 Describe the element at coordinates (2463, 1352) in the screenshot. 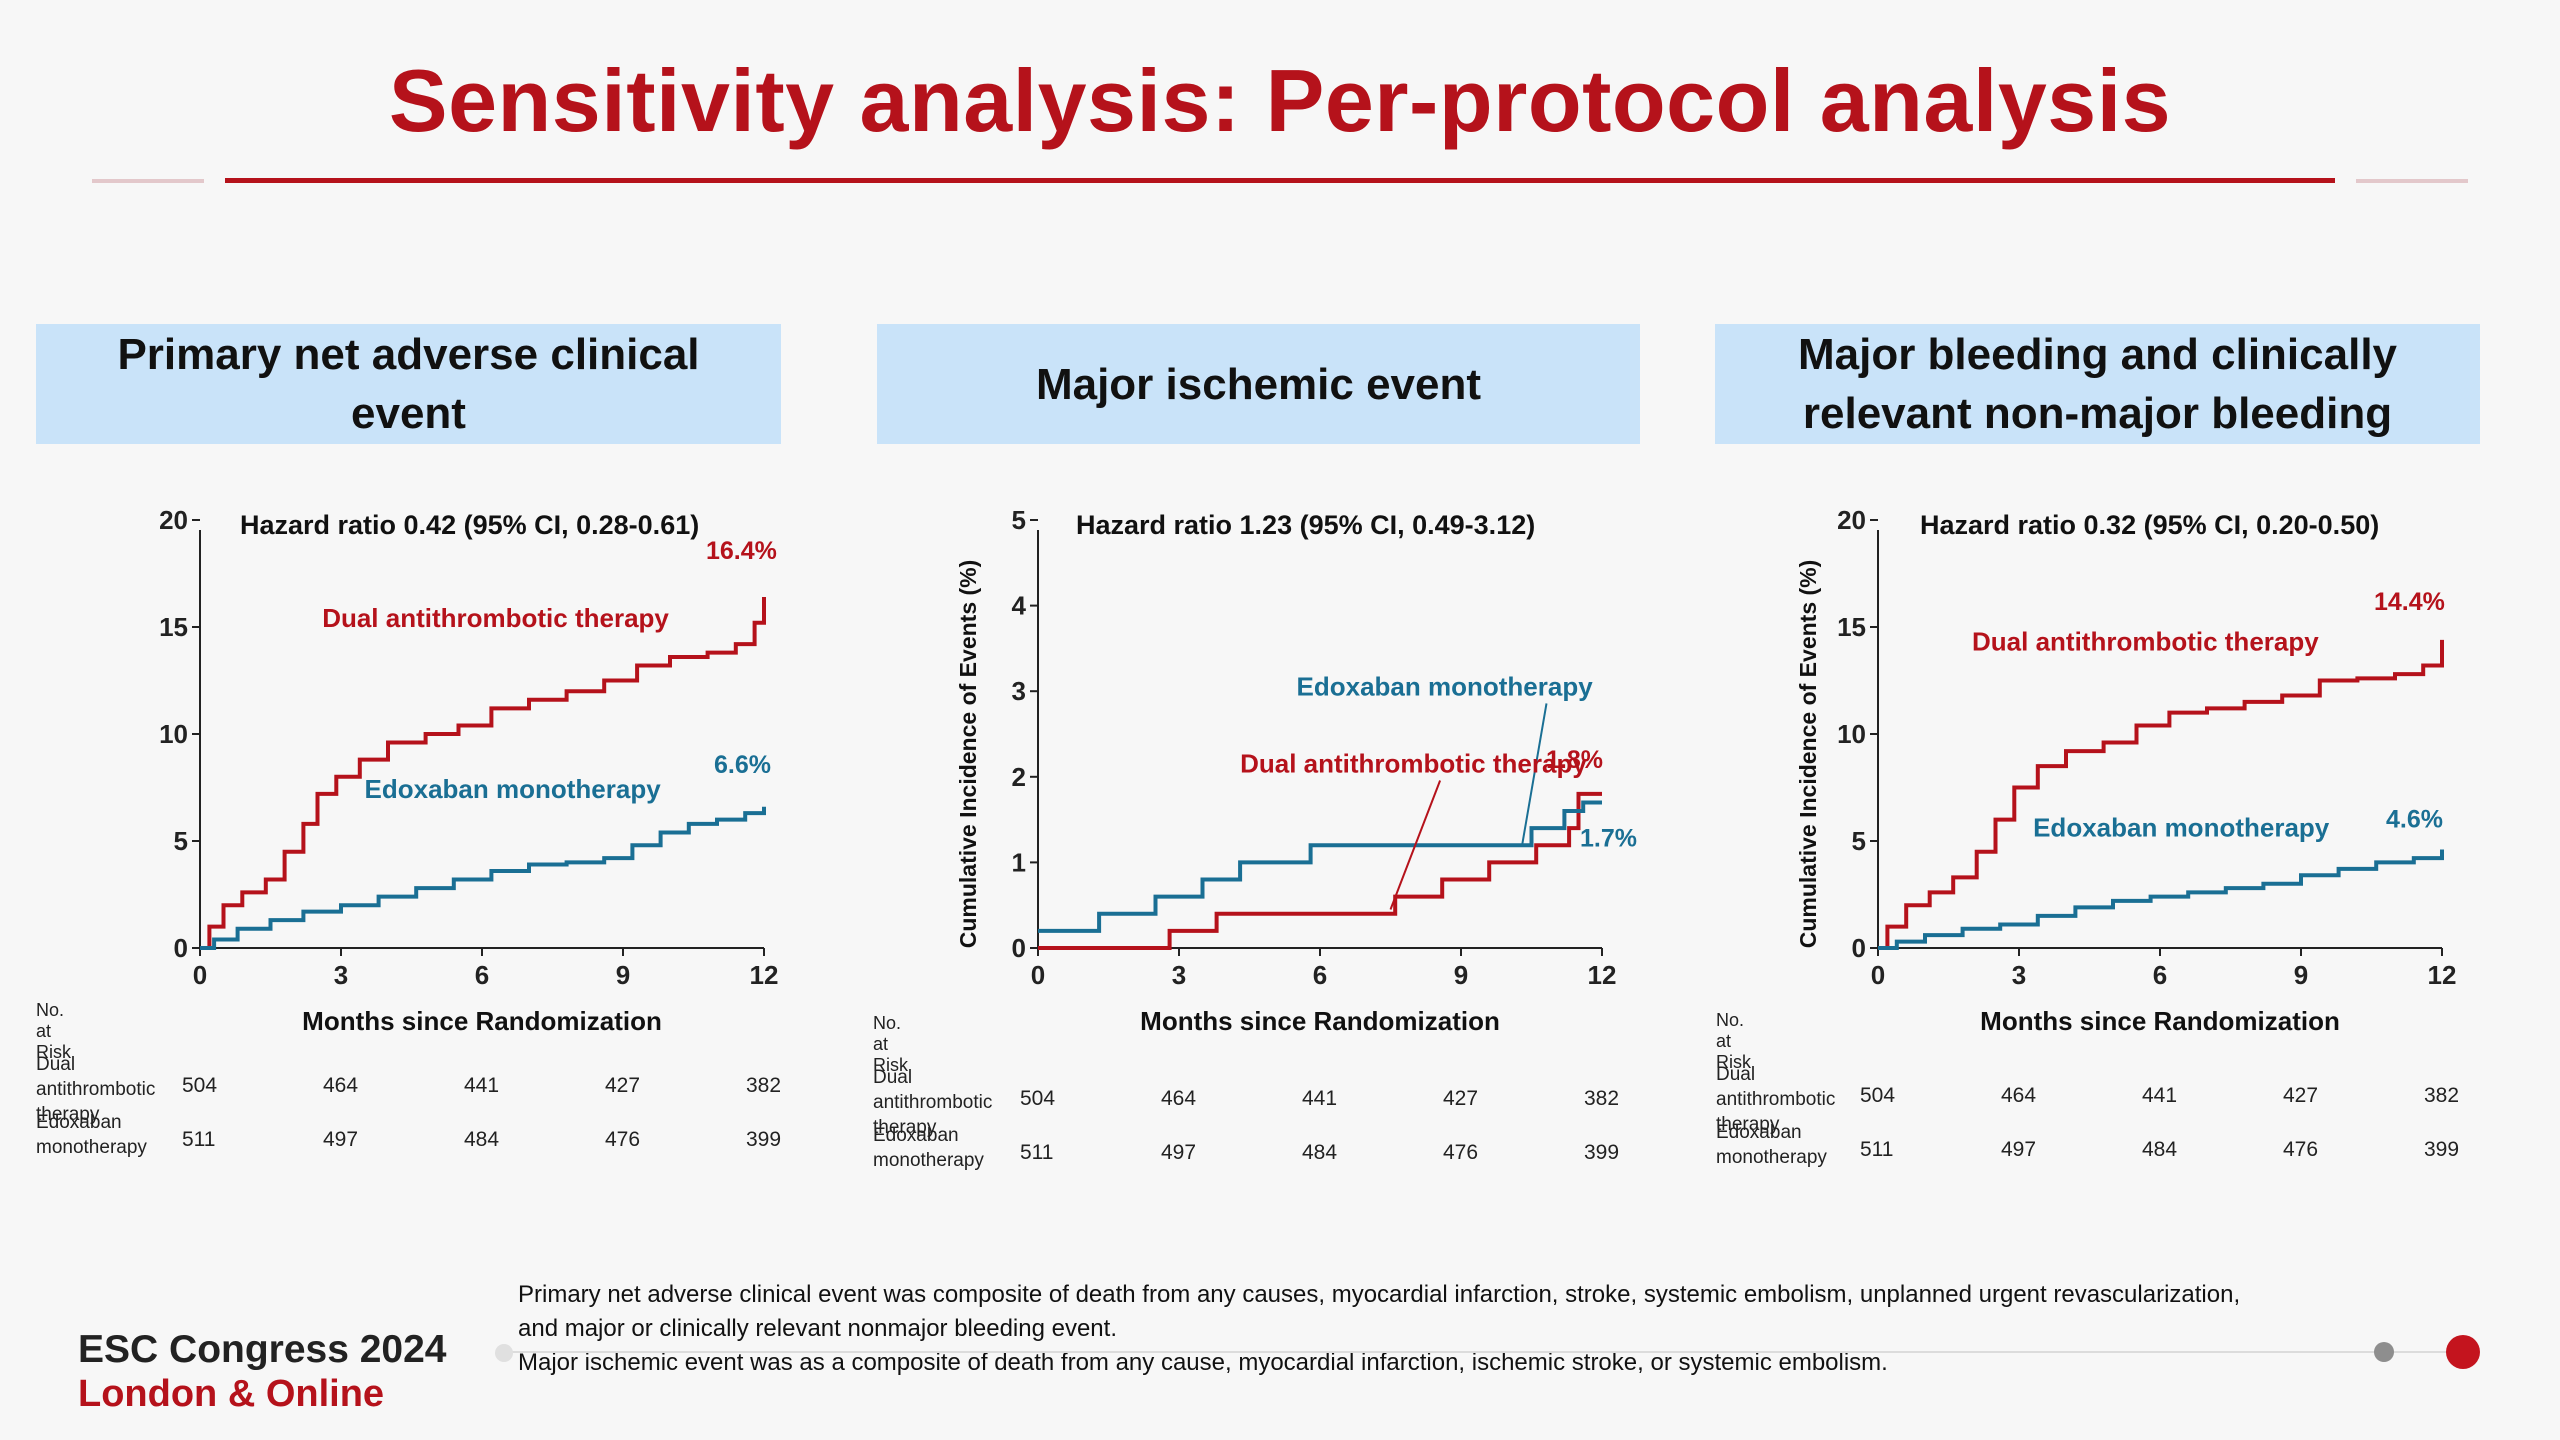

I see `progress-current-dot` at that location.